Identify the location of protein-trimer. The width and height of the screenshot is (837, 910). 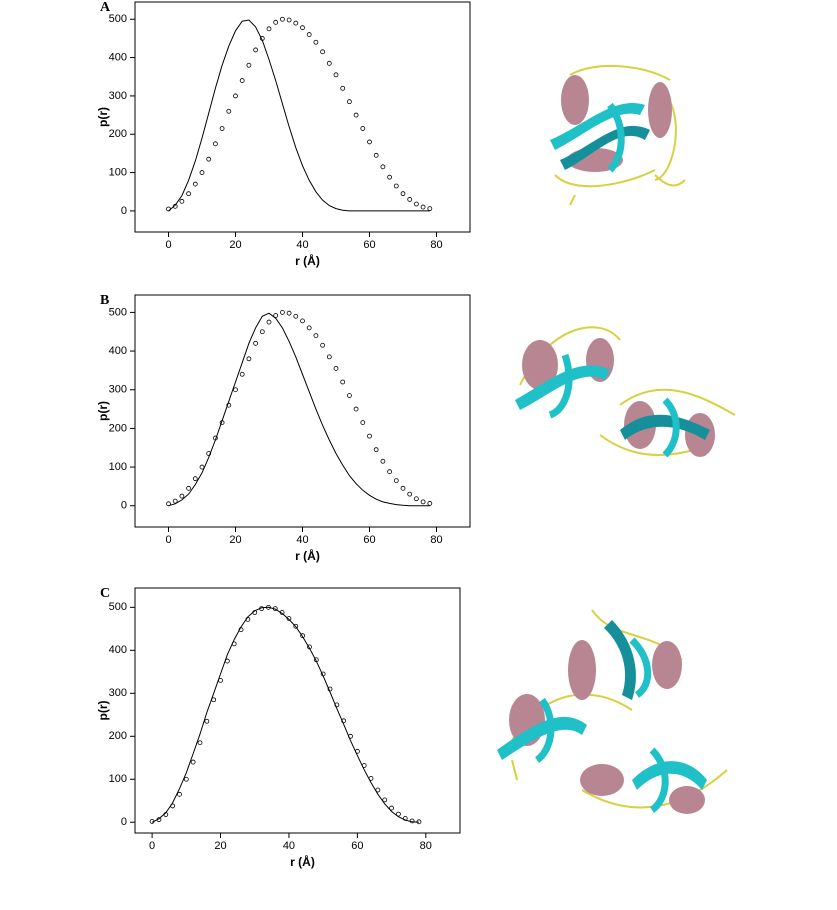
(612, 711).